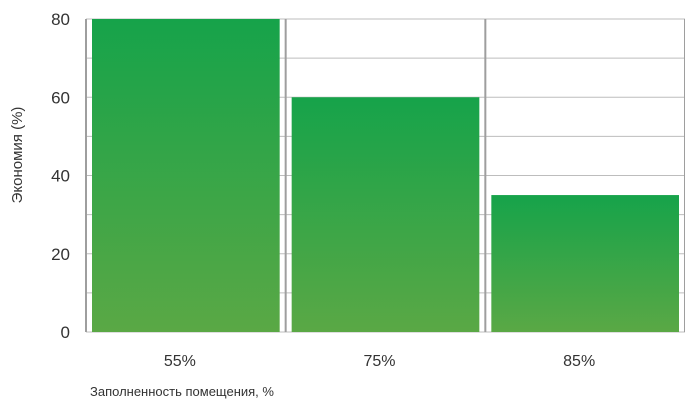 The image size is (685, 403). I want to click on x-tick-label: 55%, so click(180, 361).